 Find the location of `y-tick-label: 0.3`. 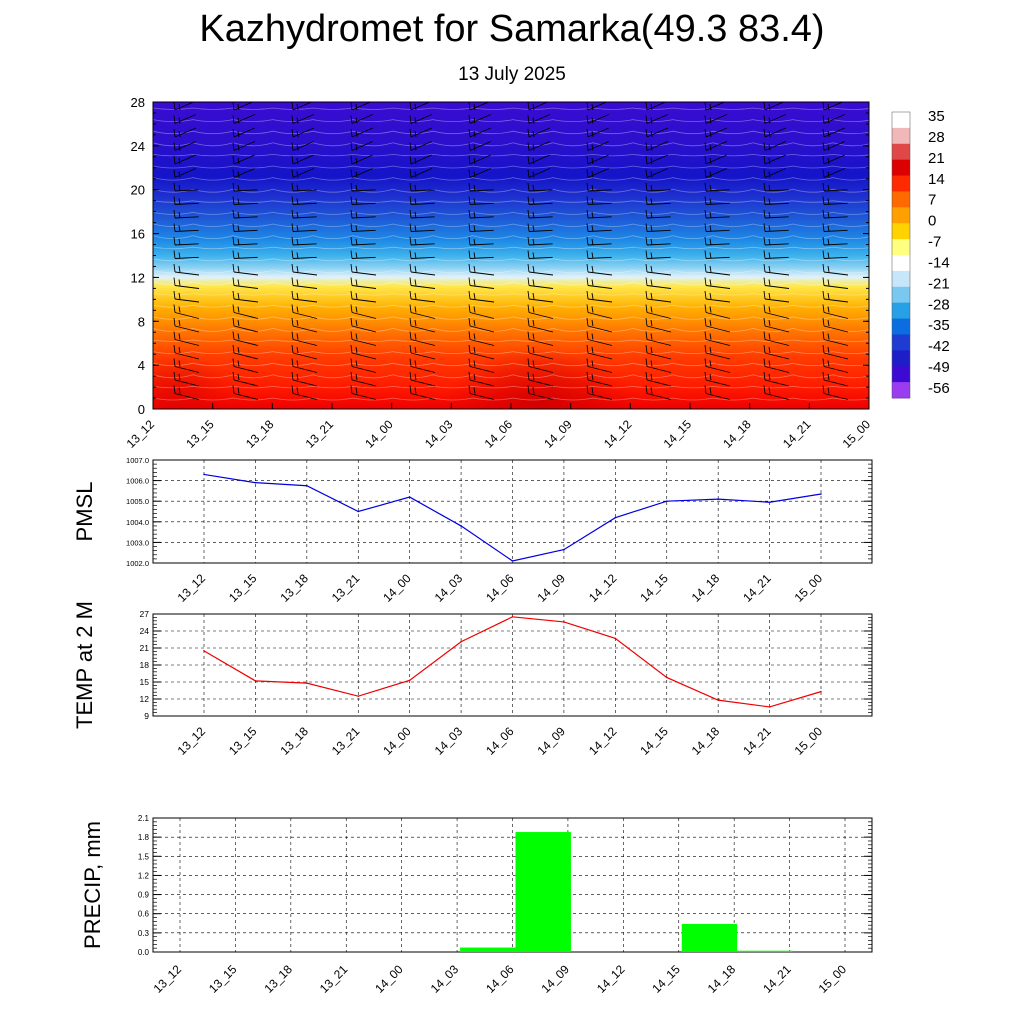

y-tick-label: 0.3 is located at coordinates (144, 933).